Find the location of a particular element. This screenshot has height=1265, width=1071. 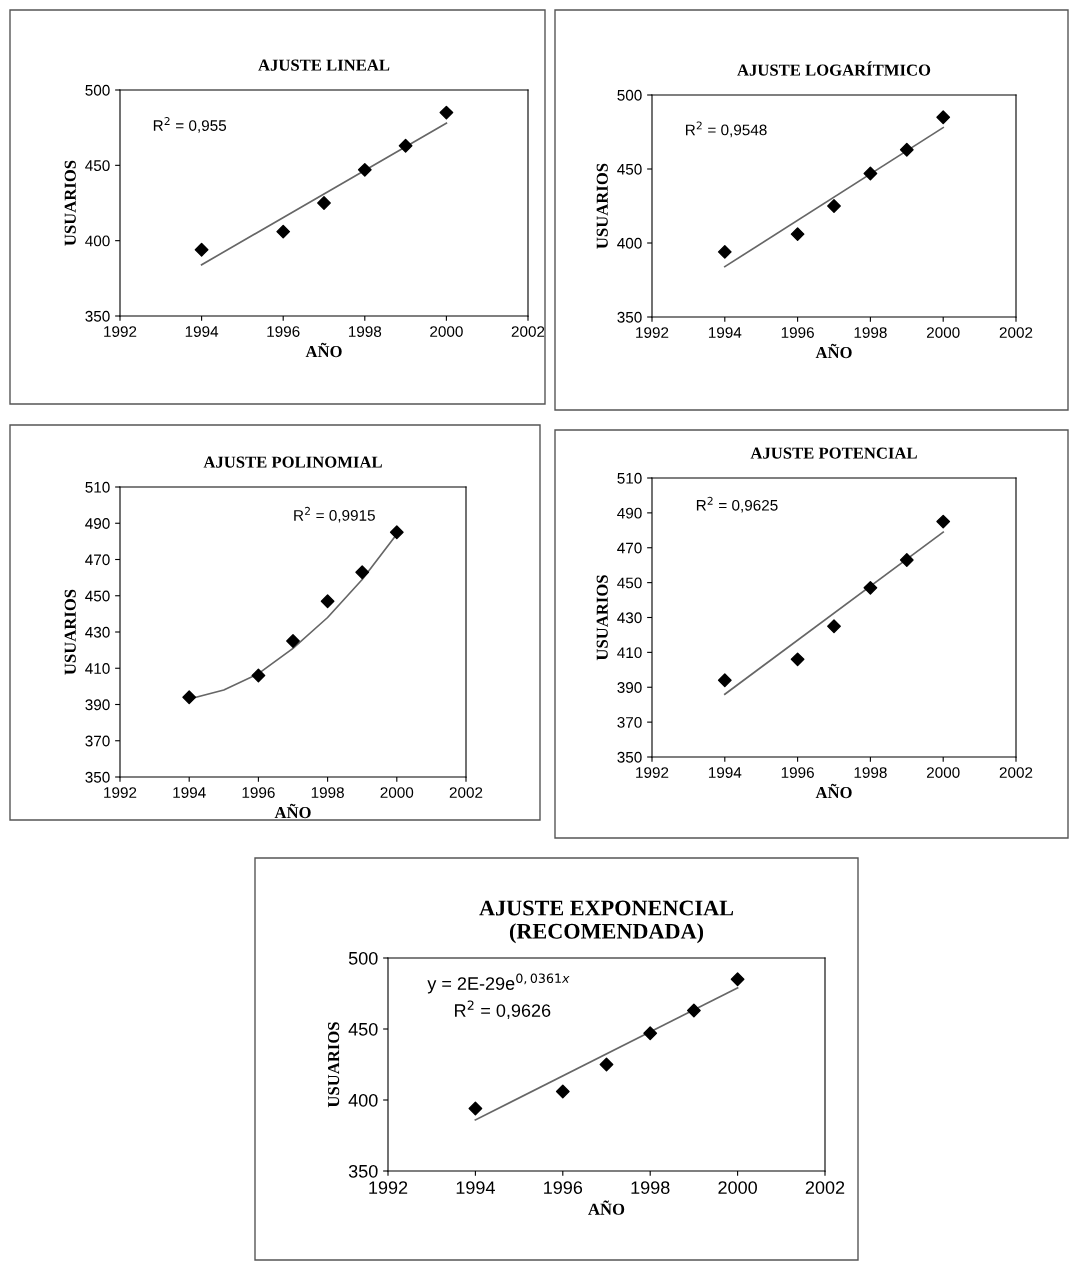

chart-title: AJUSTE POTENCIAL is located at coordinates (833, 453).